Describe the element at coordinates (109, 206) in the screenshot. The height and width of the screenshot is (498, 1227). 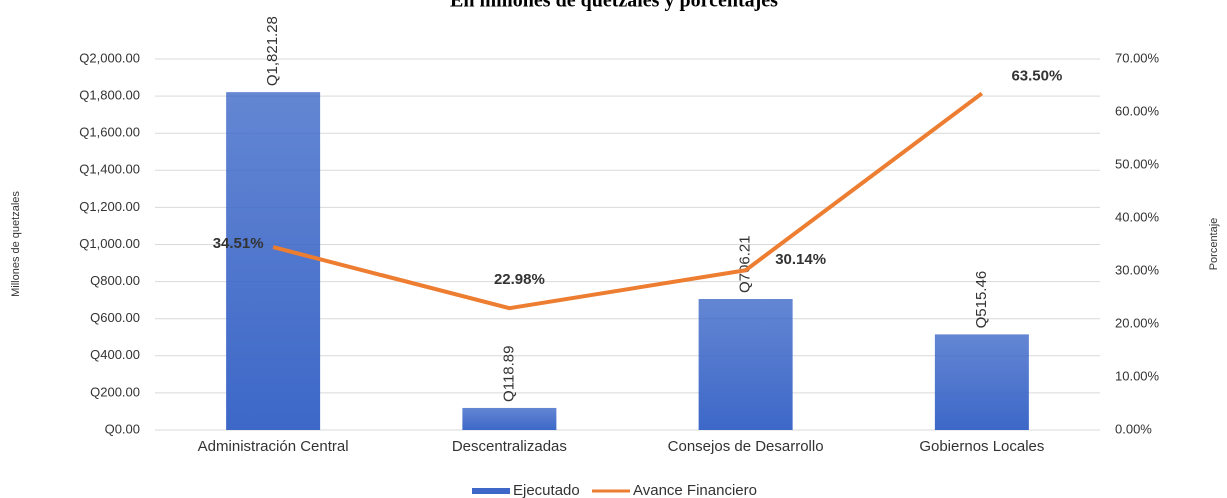
I see `y-tick-label: Q1,200.00` at that location.